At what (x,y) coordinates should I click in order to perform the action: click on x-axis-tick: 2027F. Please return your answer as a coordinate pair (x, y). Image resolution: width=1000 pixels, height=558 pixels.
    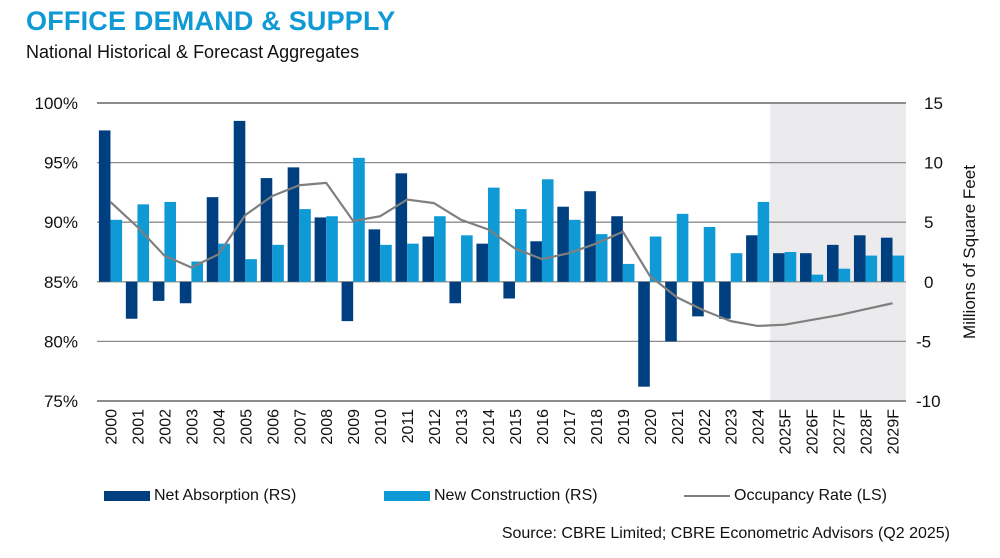
    Looking at the image, I should click on (840, 432).